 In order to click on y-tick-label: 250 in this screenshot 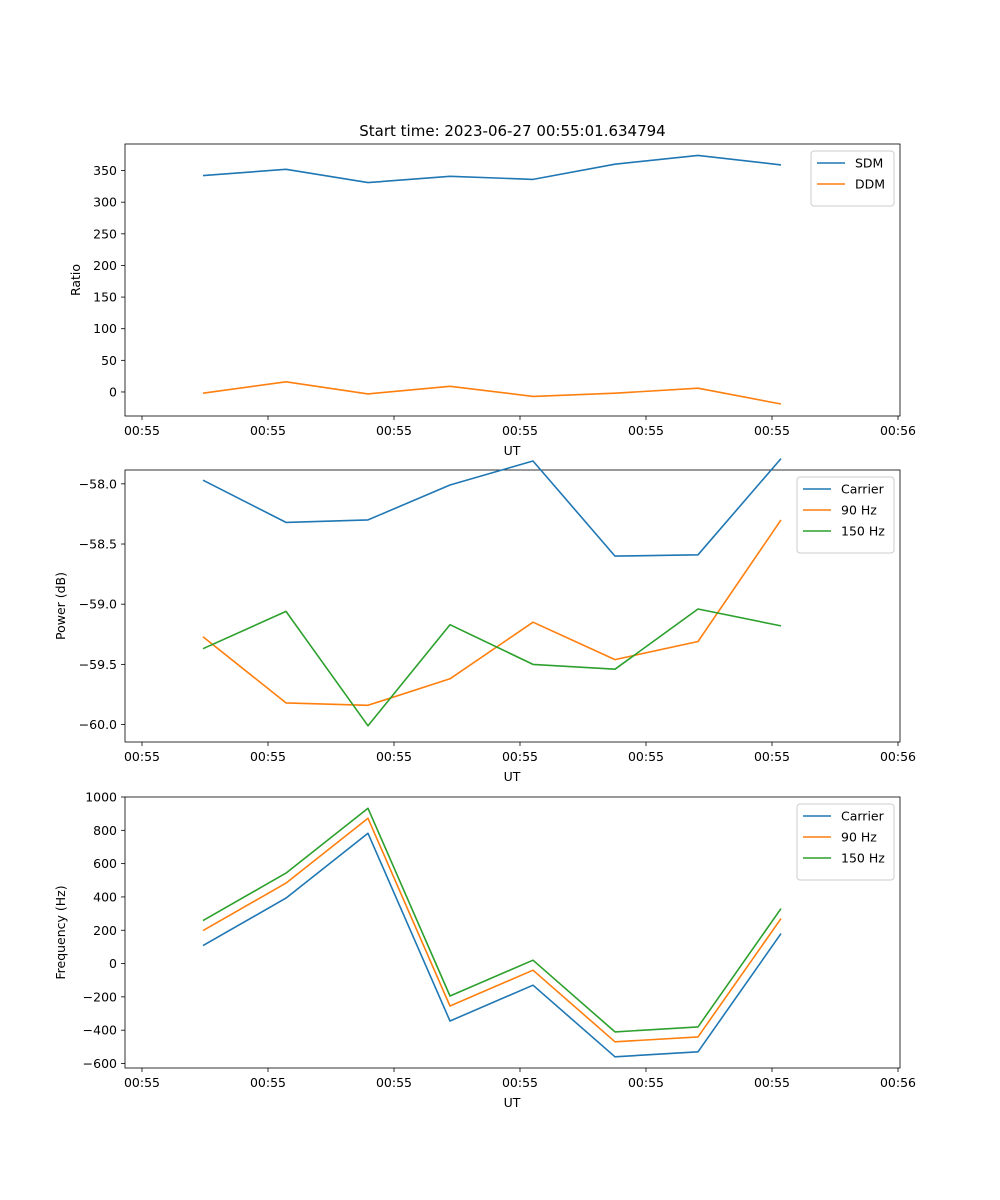, I will do `click(105, 233)`.